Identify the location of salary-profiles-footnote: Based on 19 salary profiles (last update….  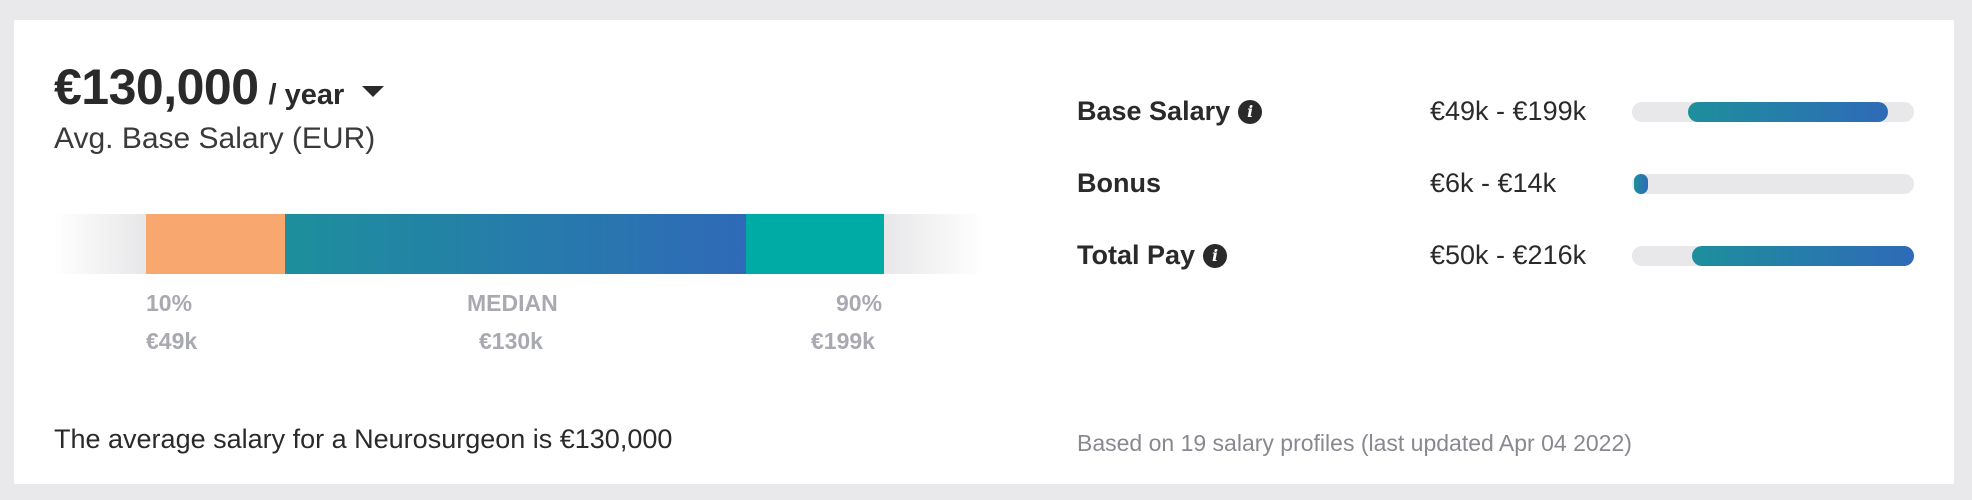
(1354, 443).